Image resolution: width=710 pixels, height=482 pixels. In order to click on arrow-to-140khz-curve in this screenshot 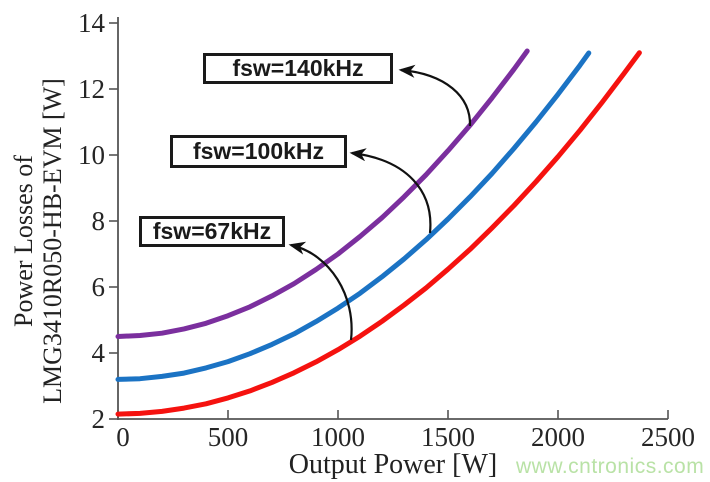, I will do `click(435, 95)`.